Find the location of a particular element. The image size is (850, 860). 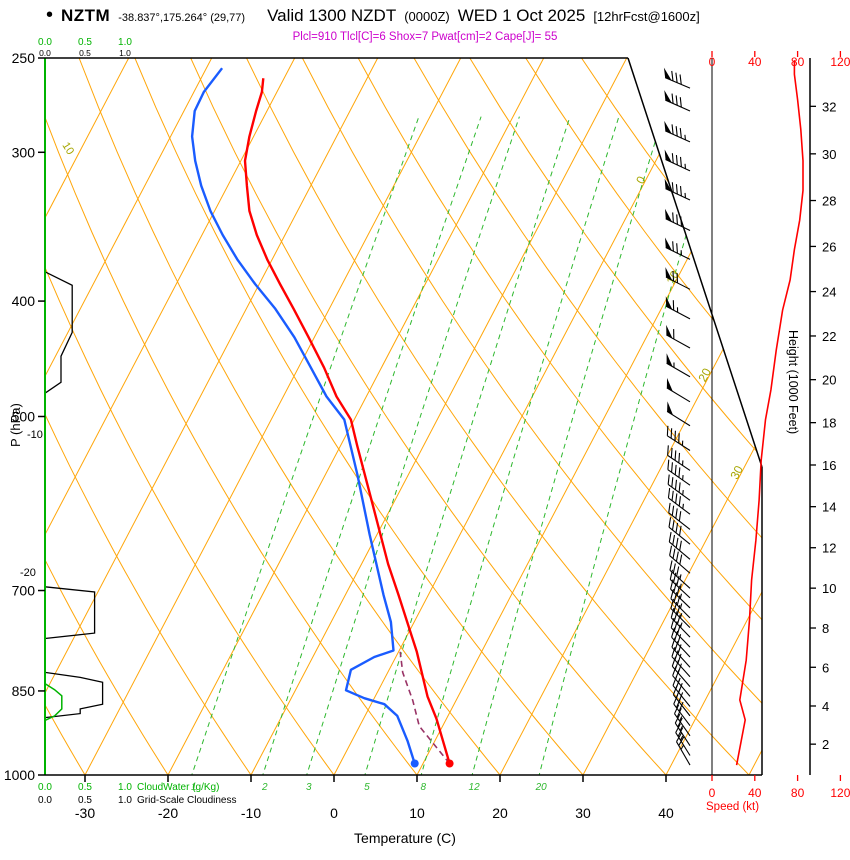

svg-text: 1000 is located at coordinates (19, 775).